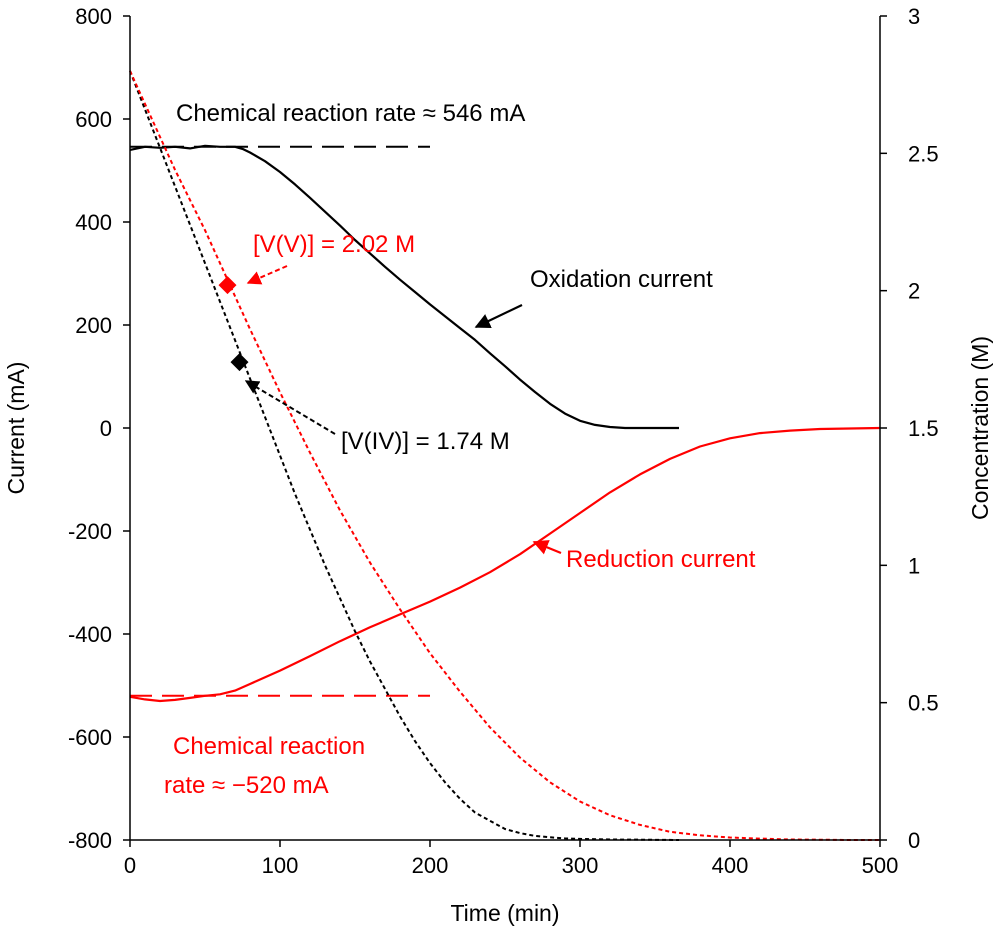  What do you see at coordinates (350, 113) in the screenshot?
I see `annotation-chem-rate-ox: Chemical reaction rate ≈ 546 mA` at bounding box center [350, 113].